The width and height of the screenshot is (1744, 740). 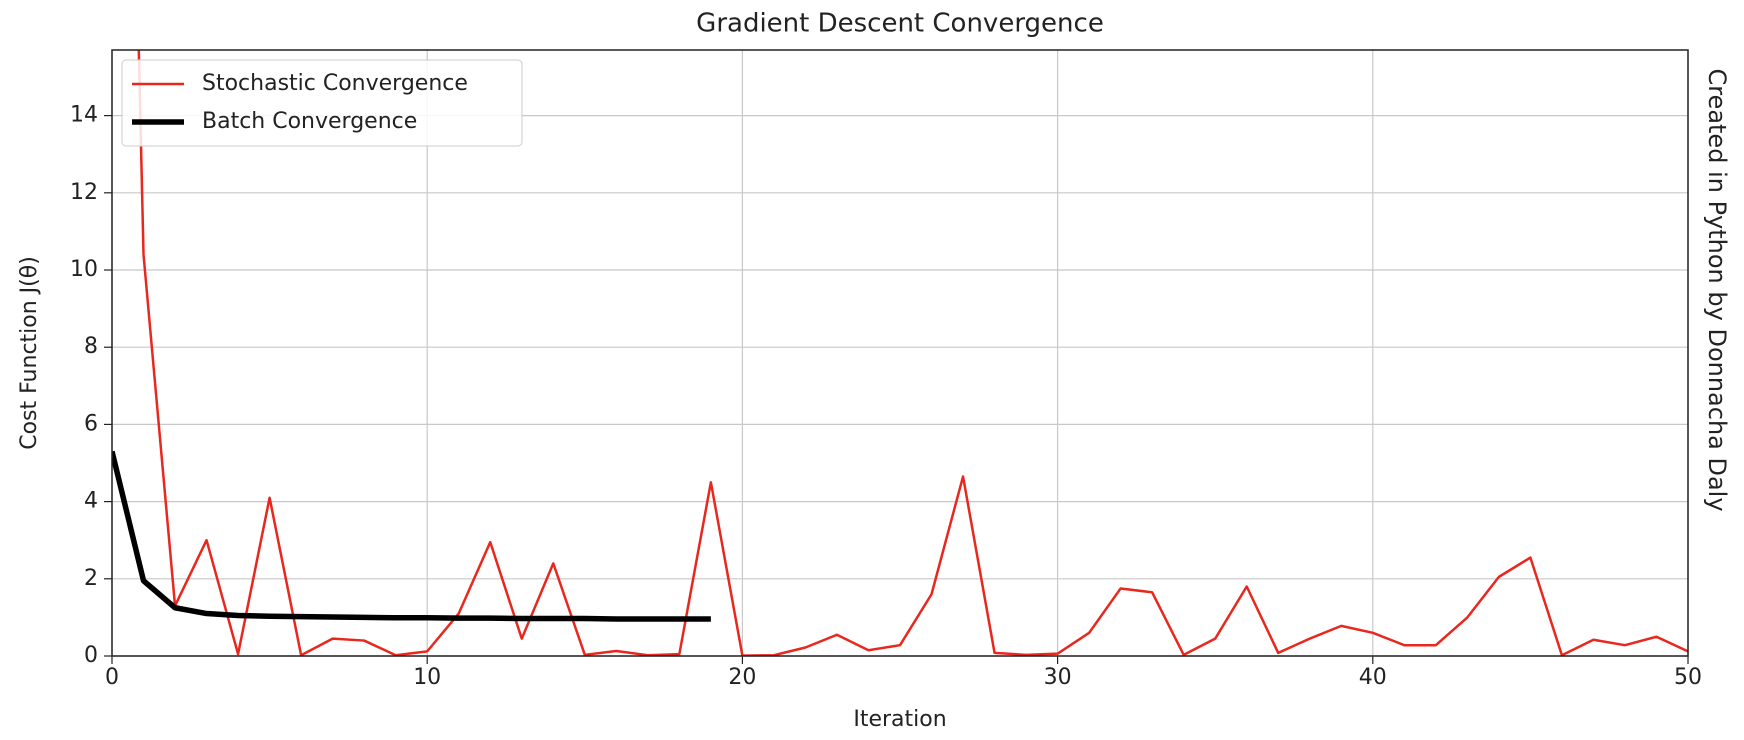 What do you see at coordinates (1717, 289) in the screenshot?
I see `side-note: Created in Python by Donnacha Daly` at bounding box center [1717, 289].